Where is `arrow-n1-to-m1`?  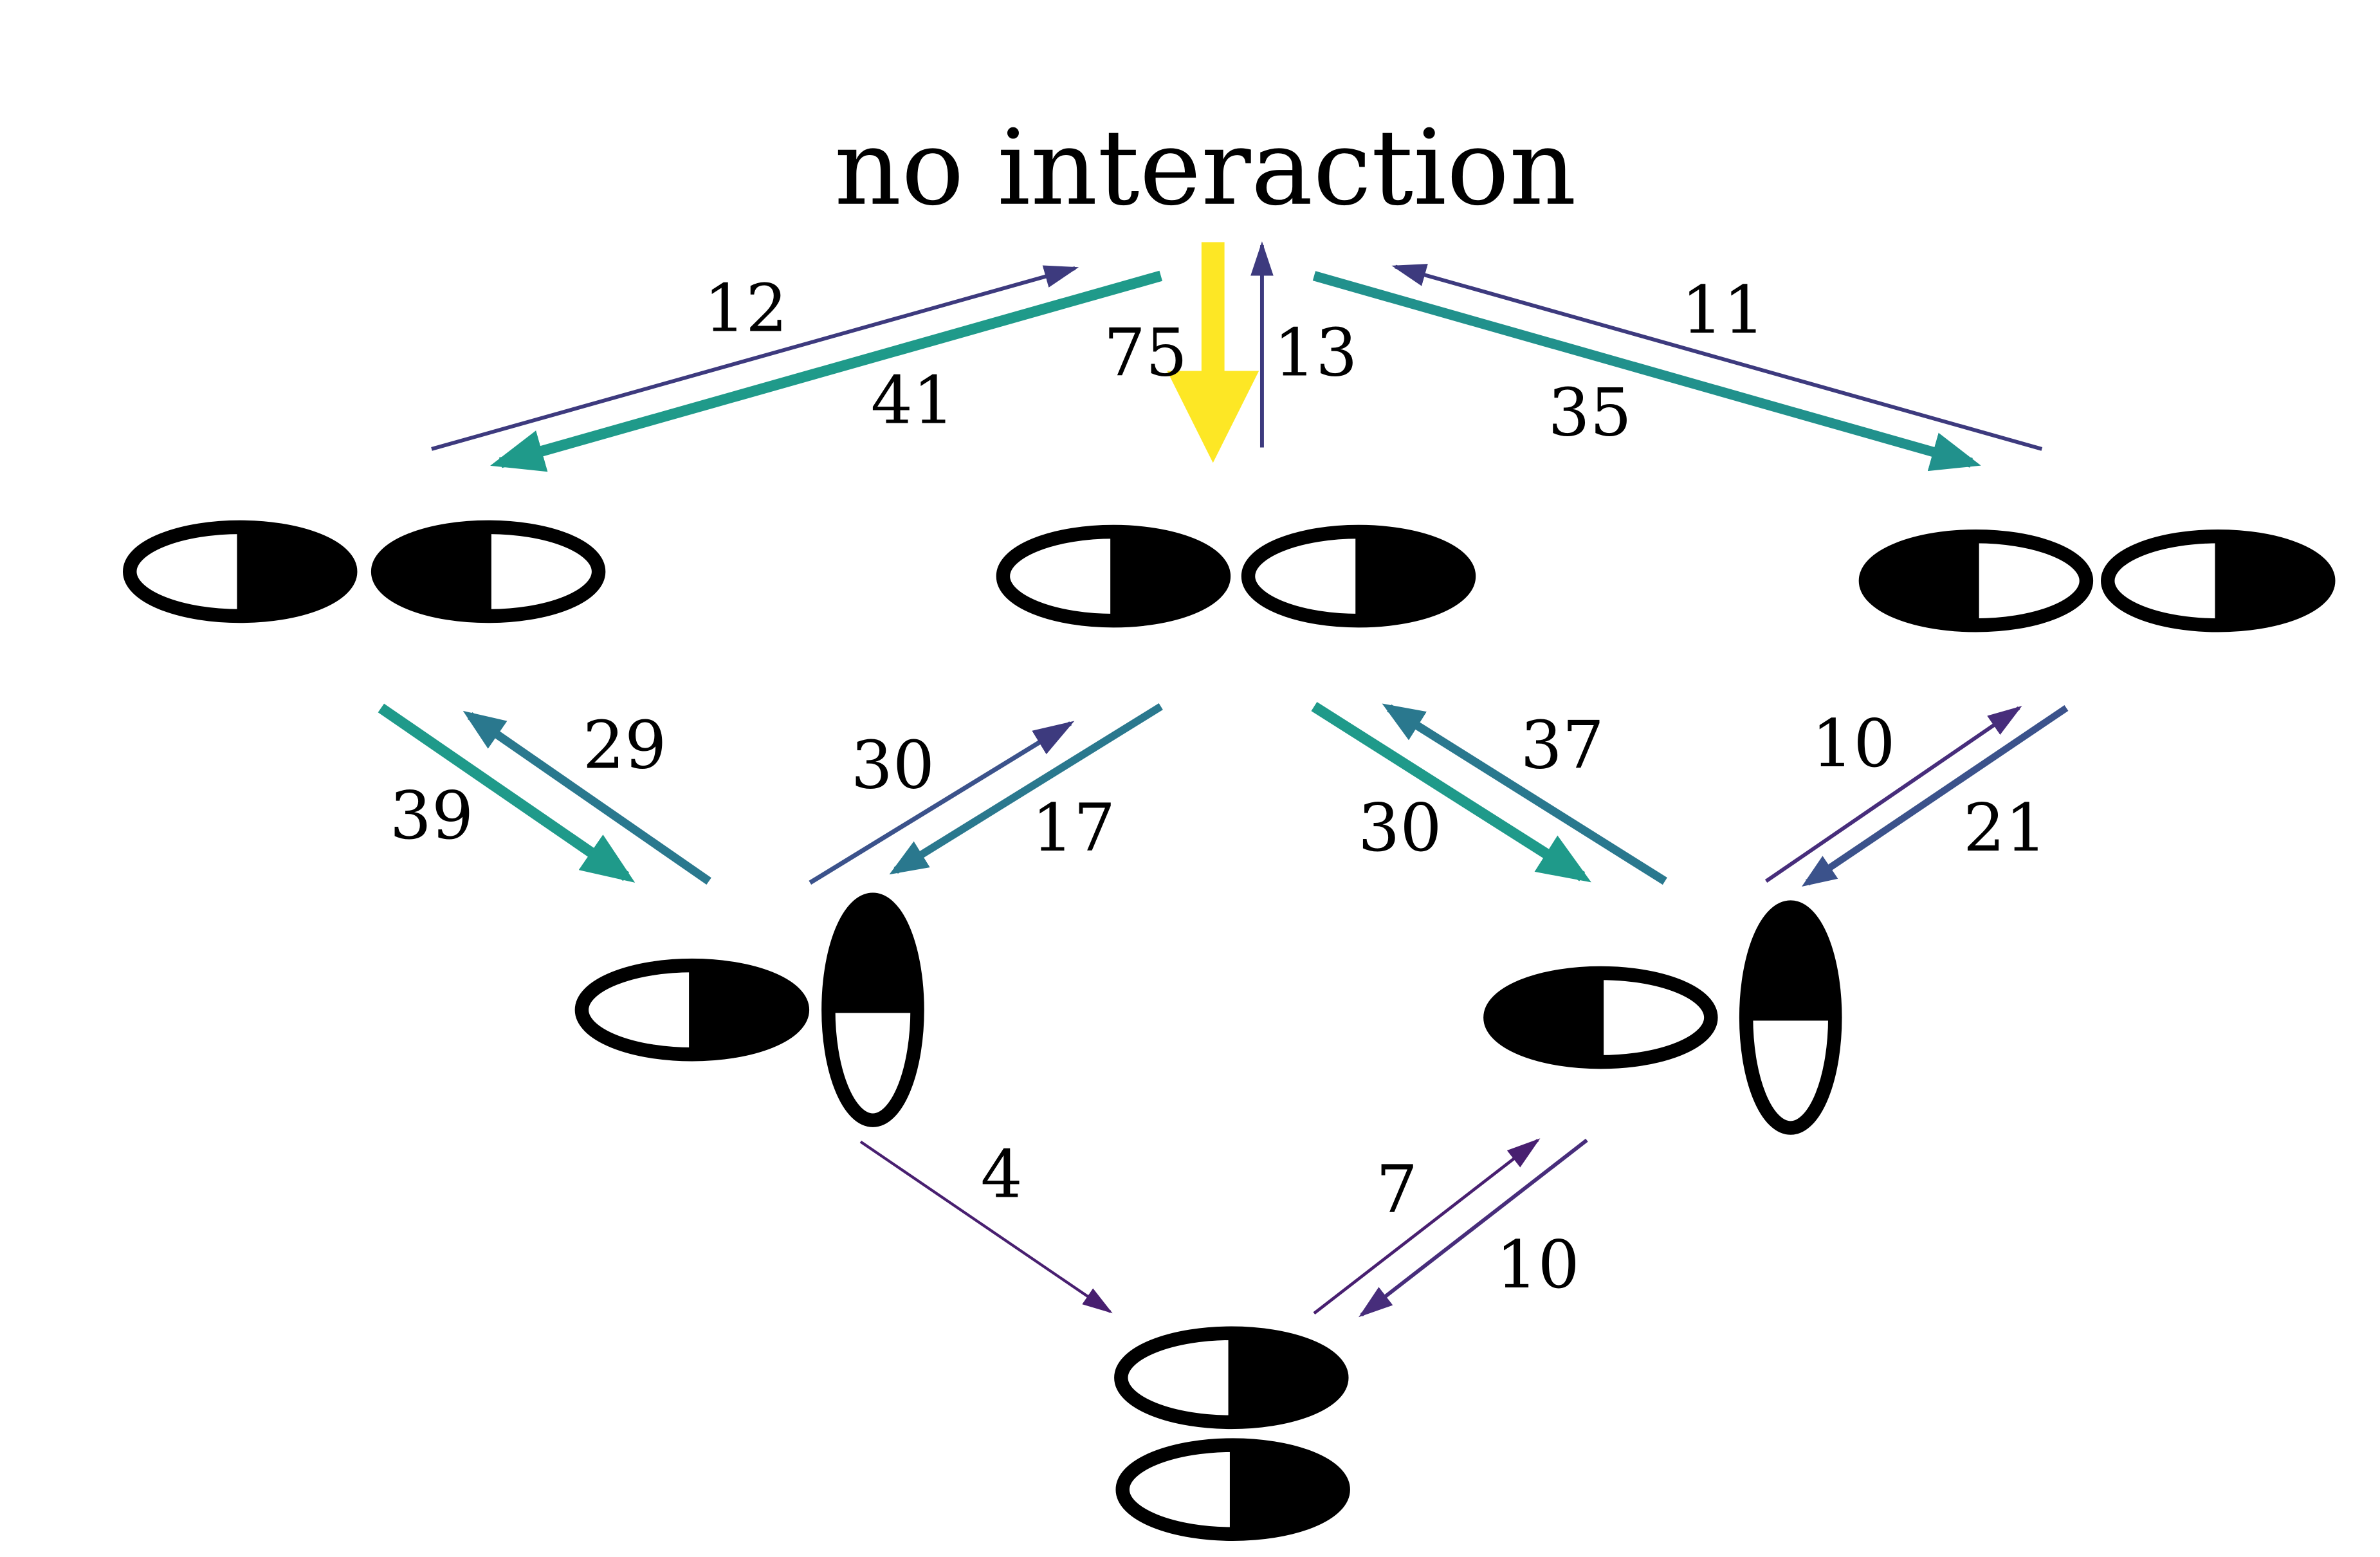
arrow-n1-to-m1 is located at coordinates (507, 793).